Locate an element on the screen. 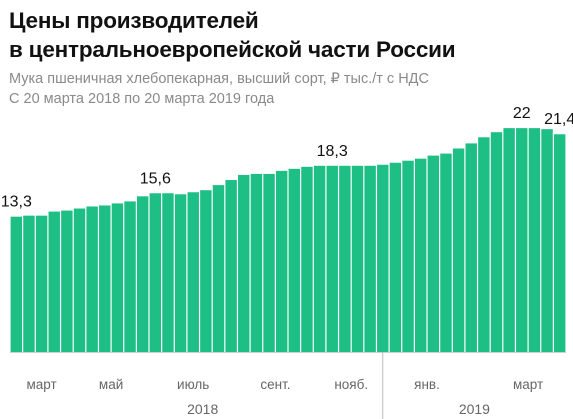 The width and height of the screenshot is (573, 419). x-tick-label: июль is located at coordinates (193, 384).